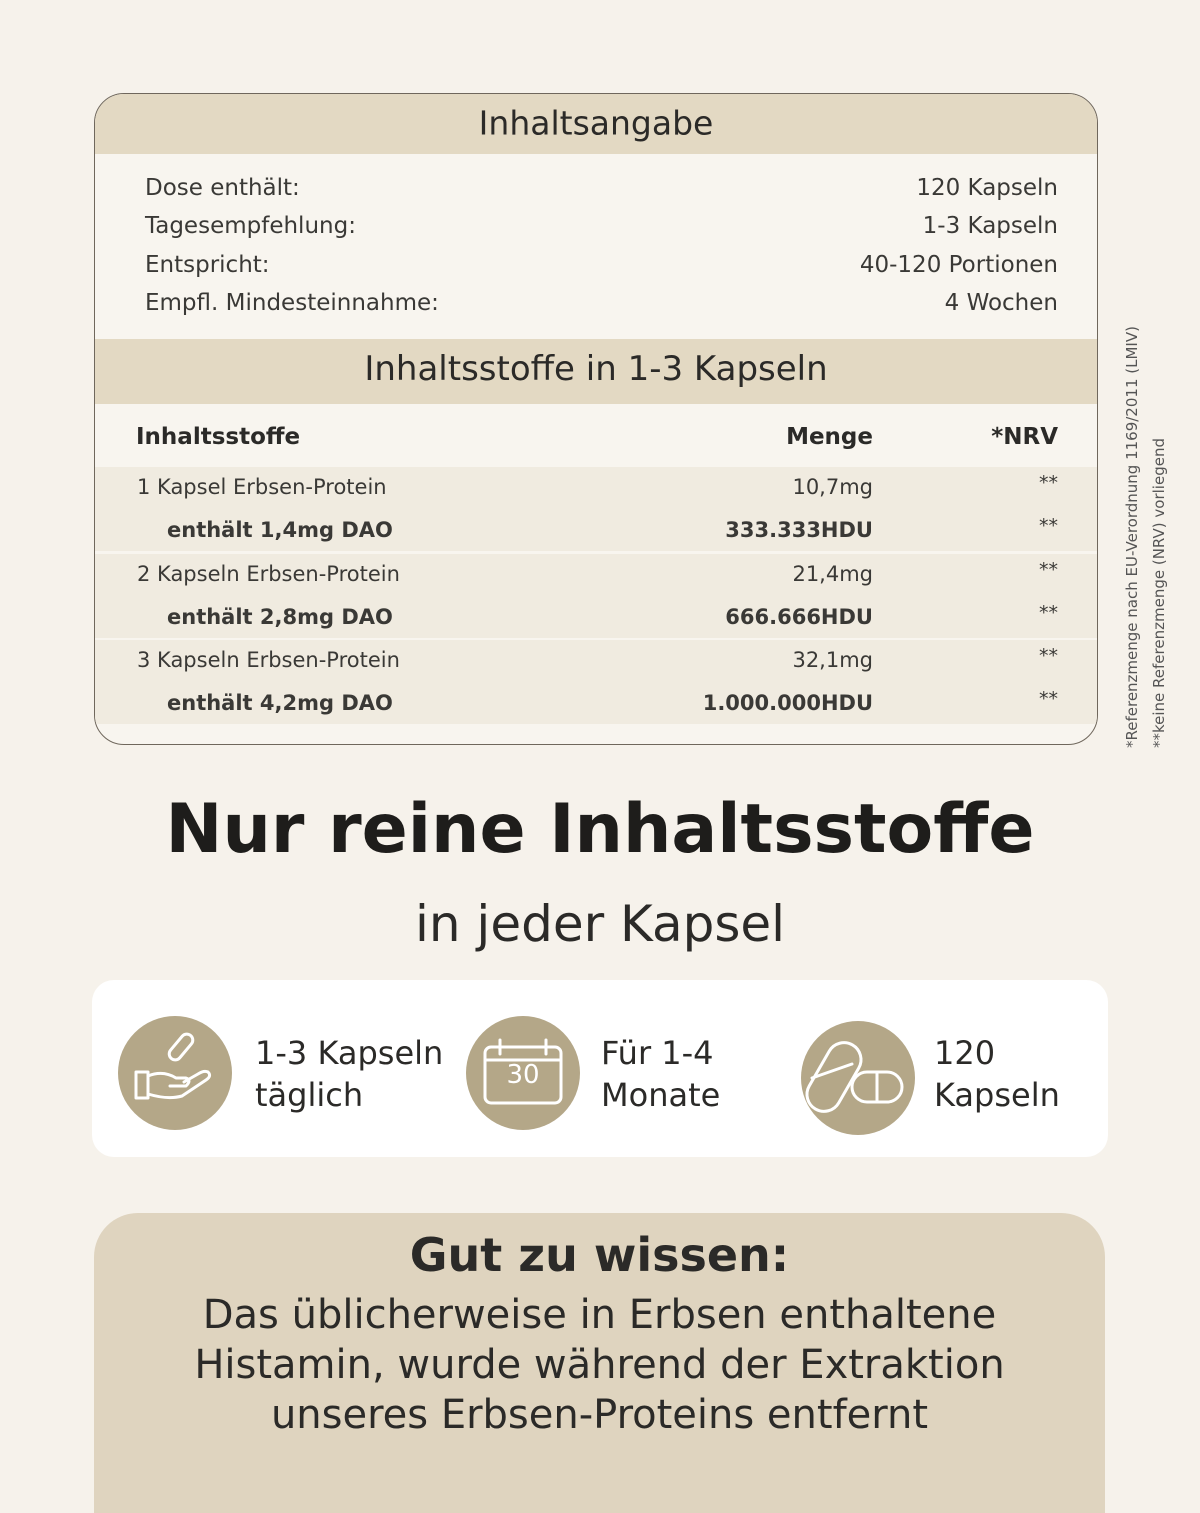 This screenshot has width=1200, height=1513. Describe the element at coordinates (600, 829) in the screenshot. I see `headline: Nur reine Inhaltsstoffe` at that location.